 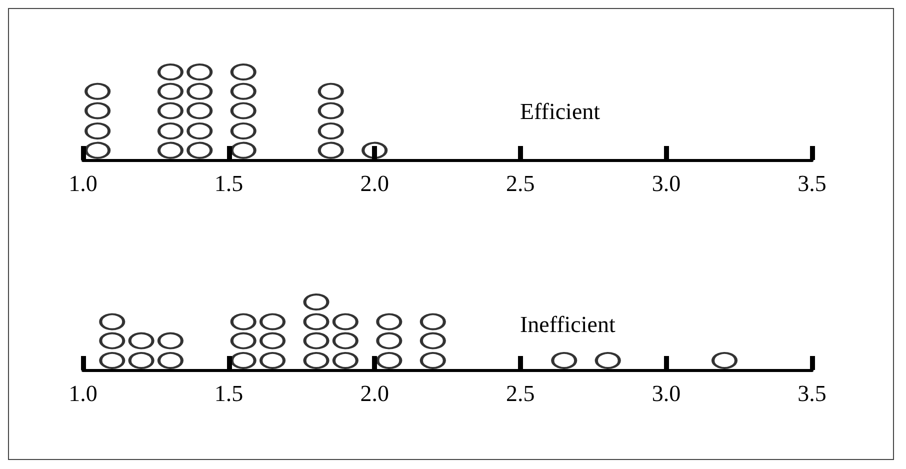 I want to click on annotation: Inefficient, so click(x=568, y=324).